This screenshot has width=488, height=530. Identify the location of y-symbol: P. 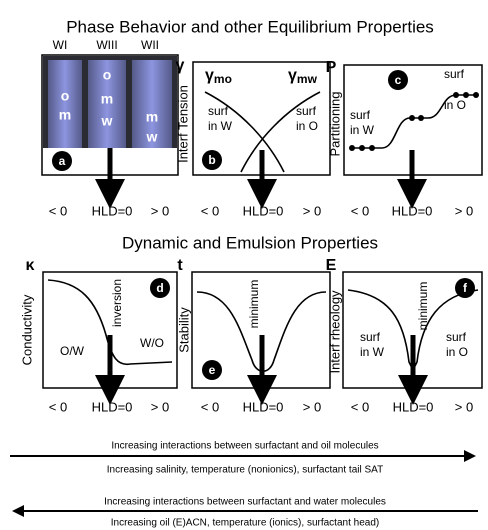
(331, 67).